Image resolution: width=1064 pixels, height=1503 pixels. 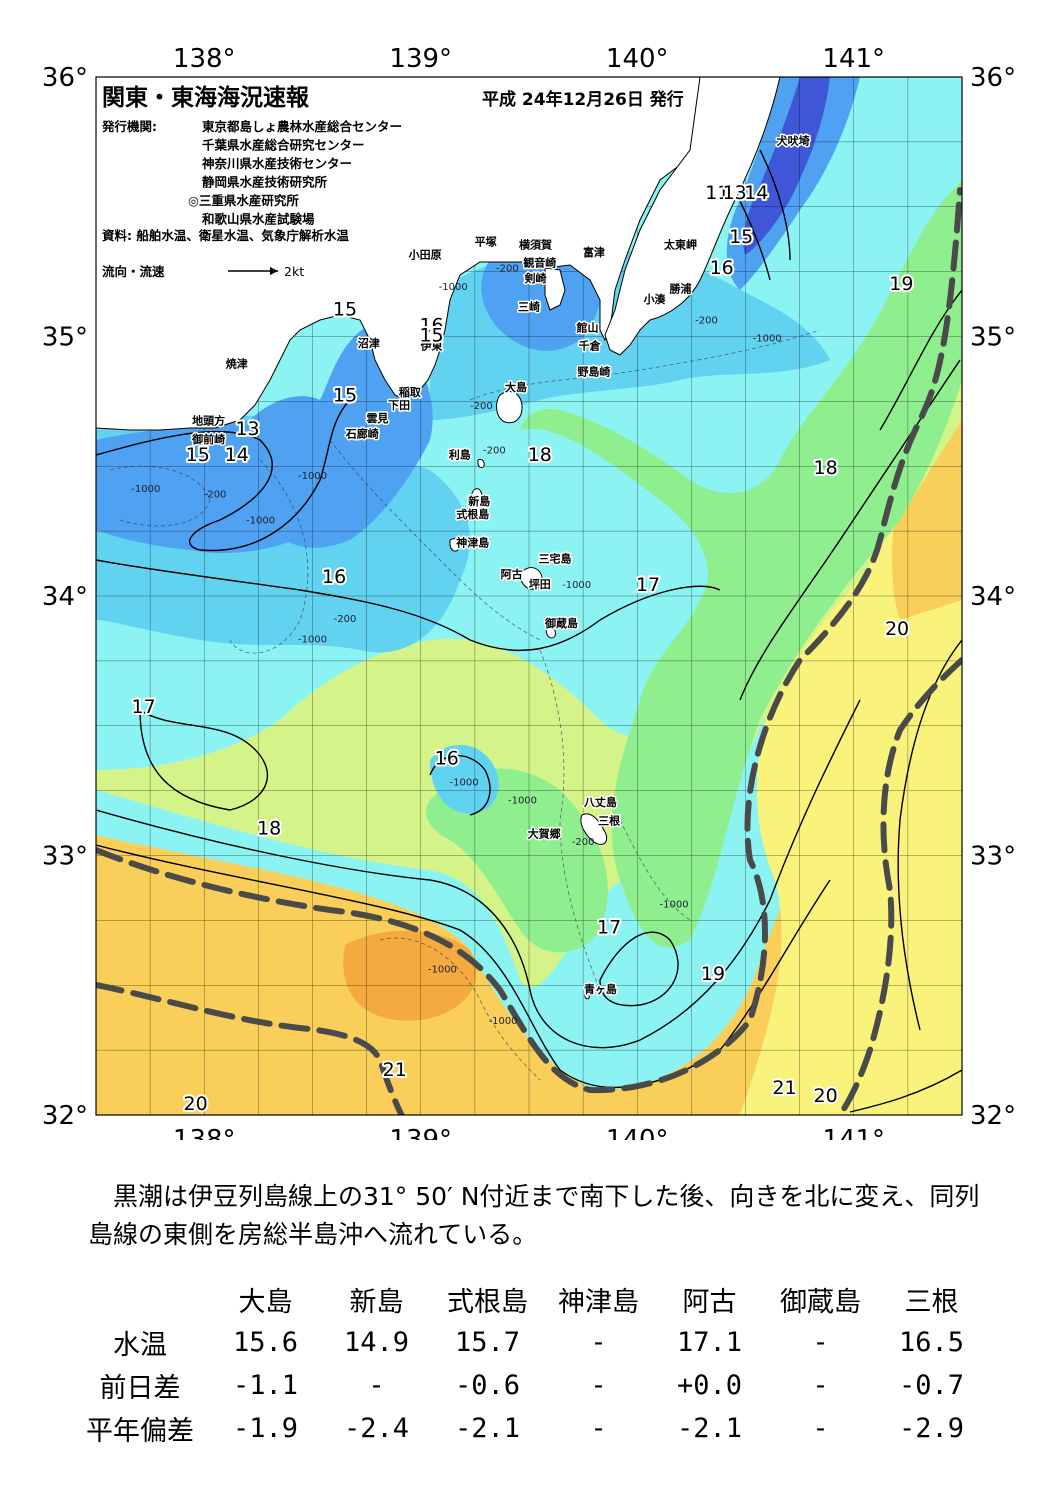 I want to click on place-label: 小田原, so click(x=425, y=255).